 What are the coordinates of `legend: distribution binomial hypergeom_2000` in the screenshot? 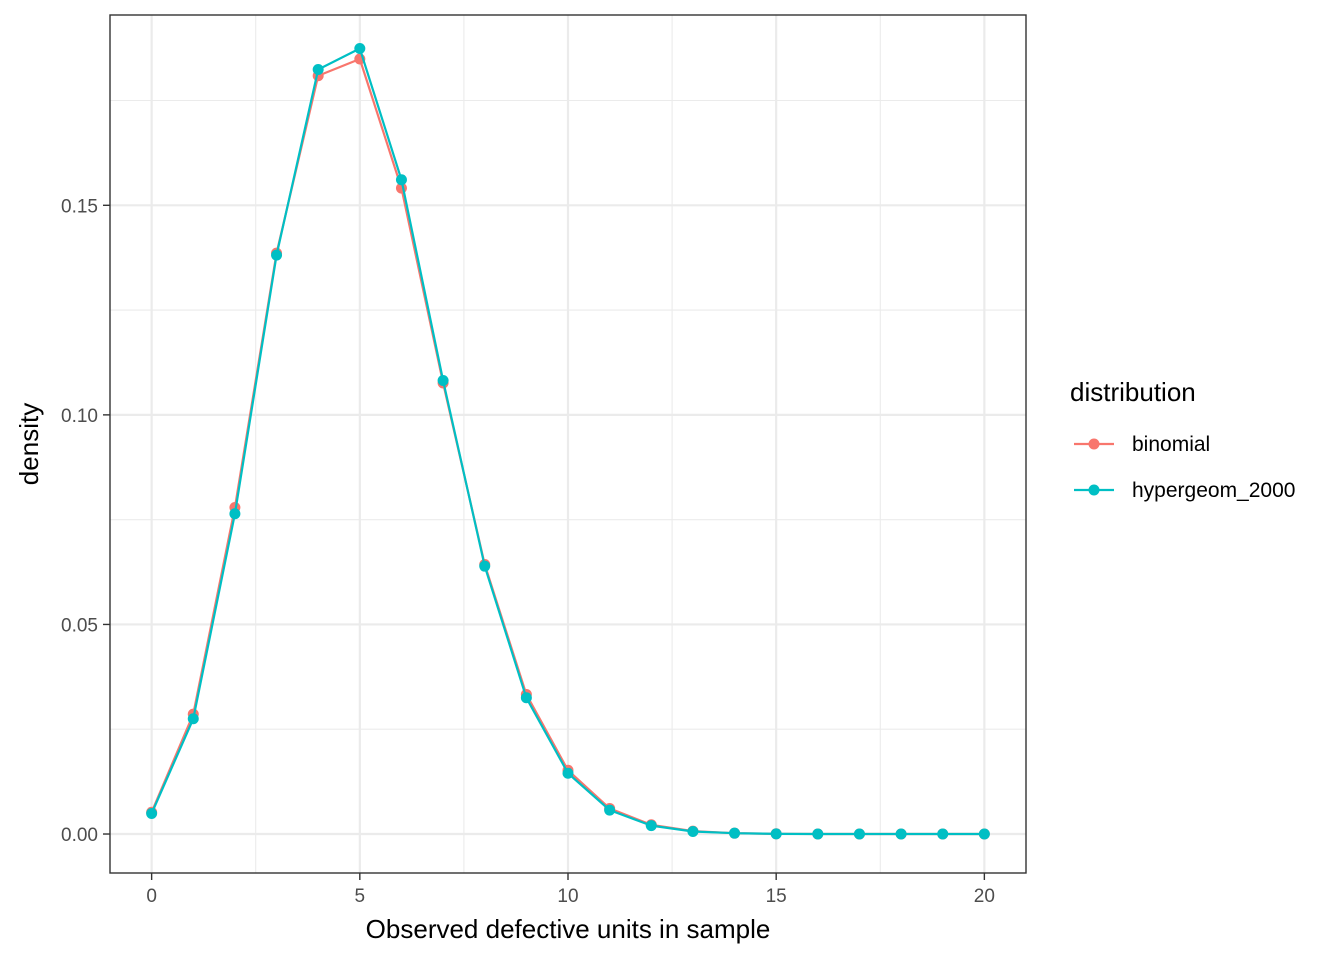 It's located at (1182, 439).